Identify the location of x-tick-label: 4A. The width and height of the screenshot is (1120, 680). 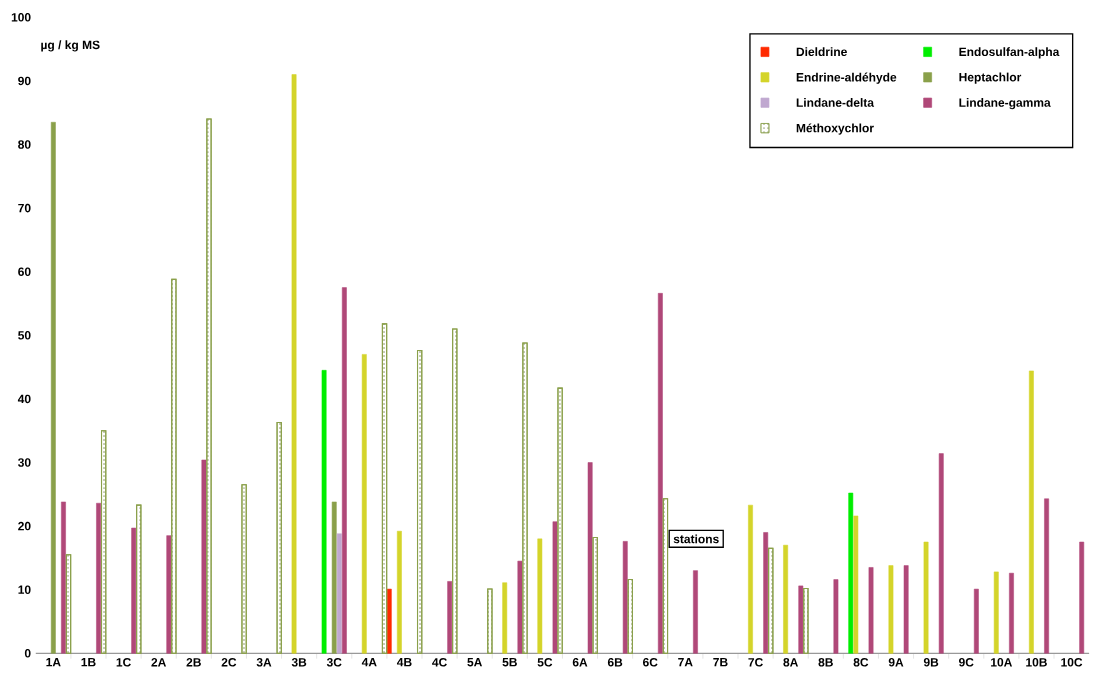
(369, 662).